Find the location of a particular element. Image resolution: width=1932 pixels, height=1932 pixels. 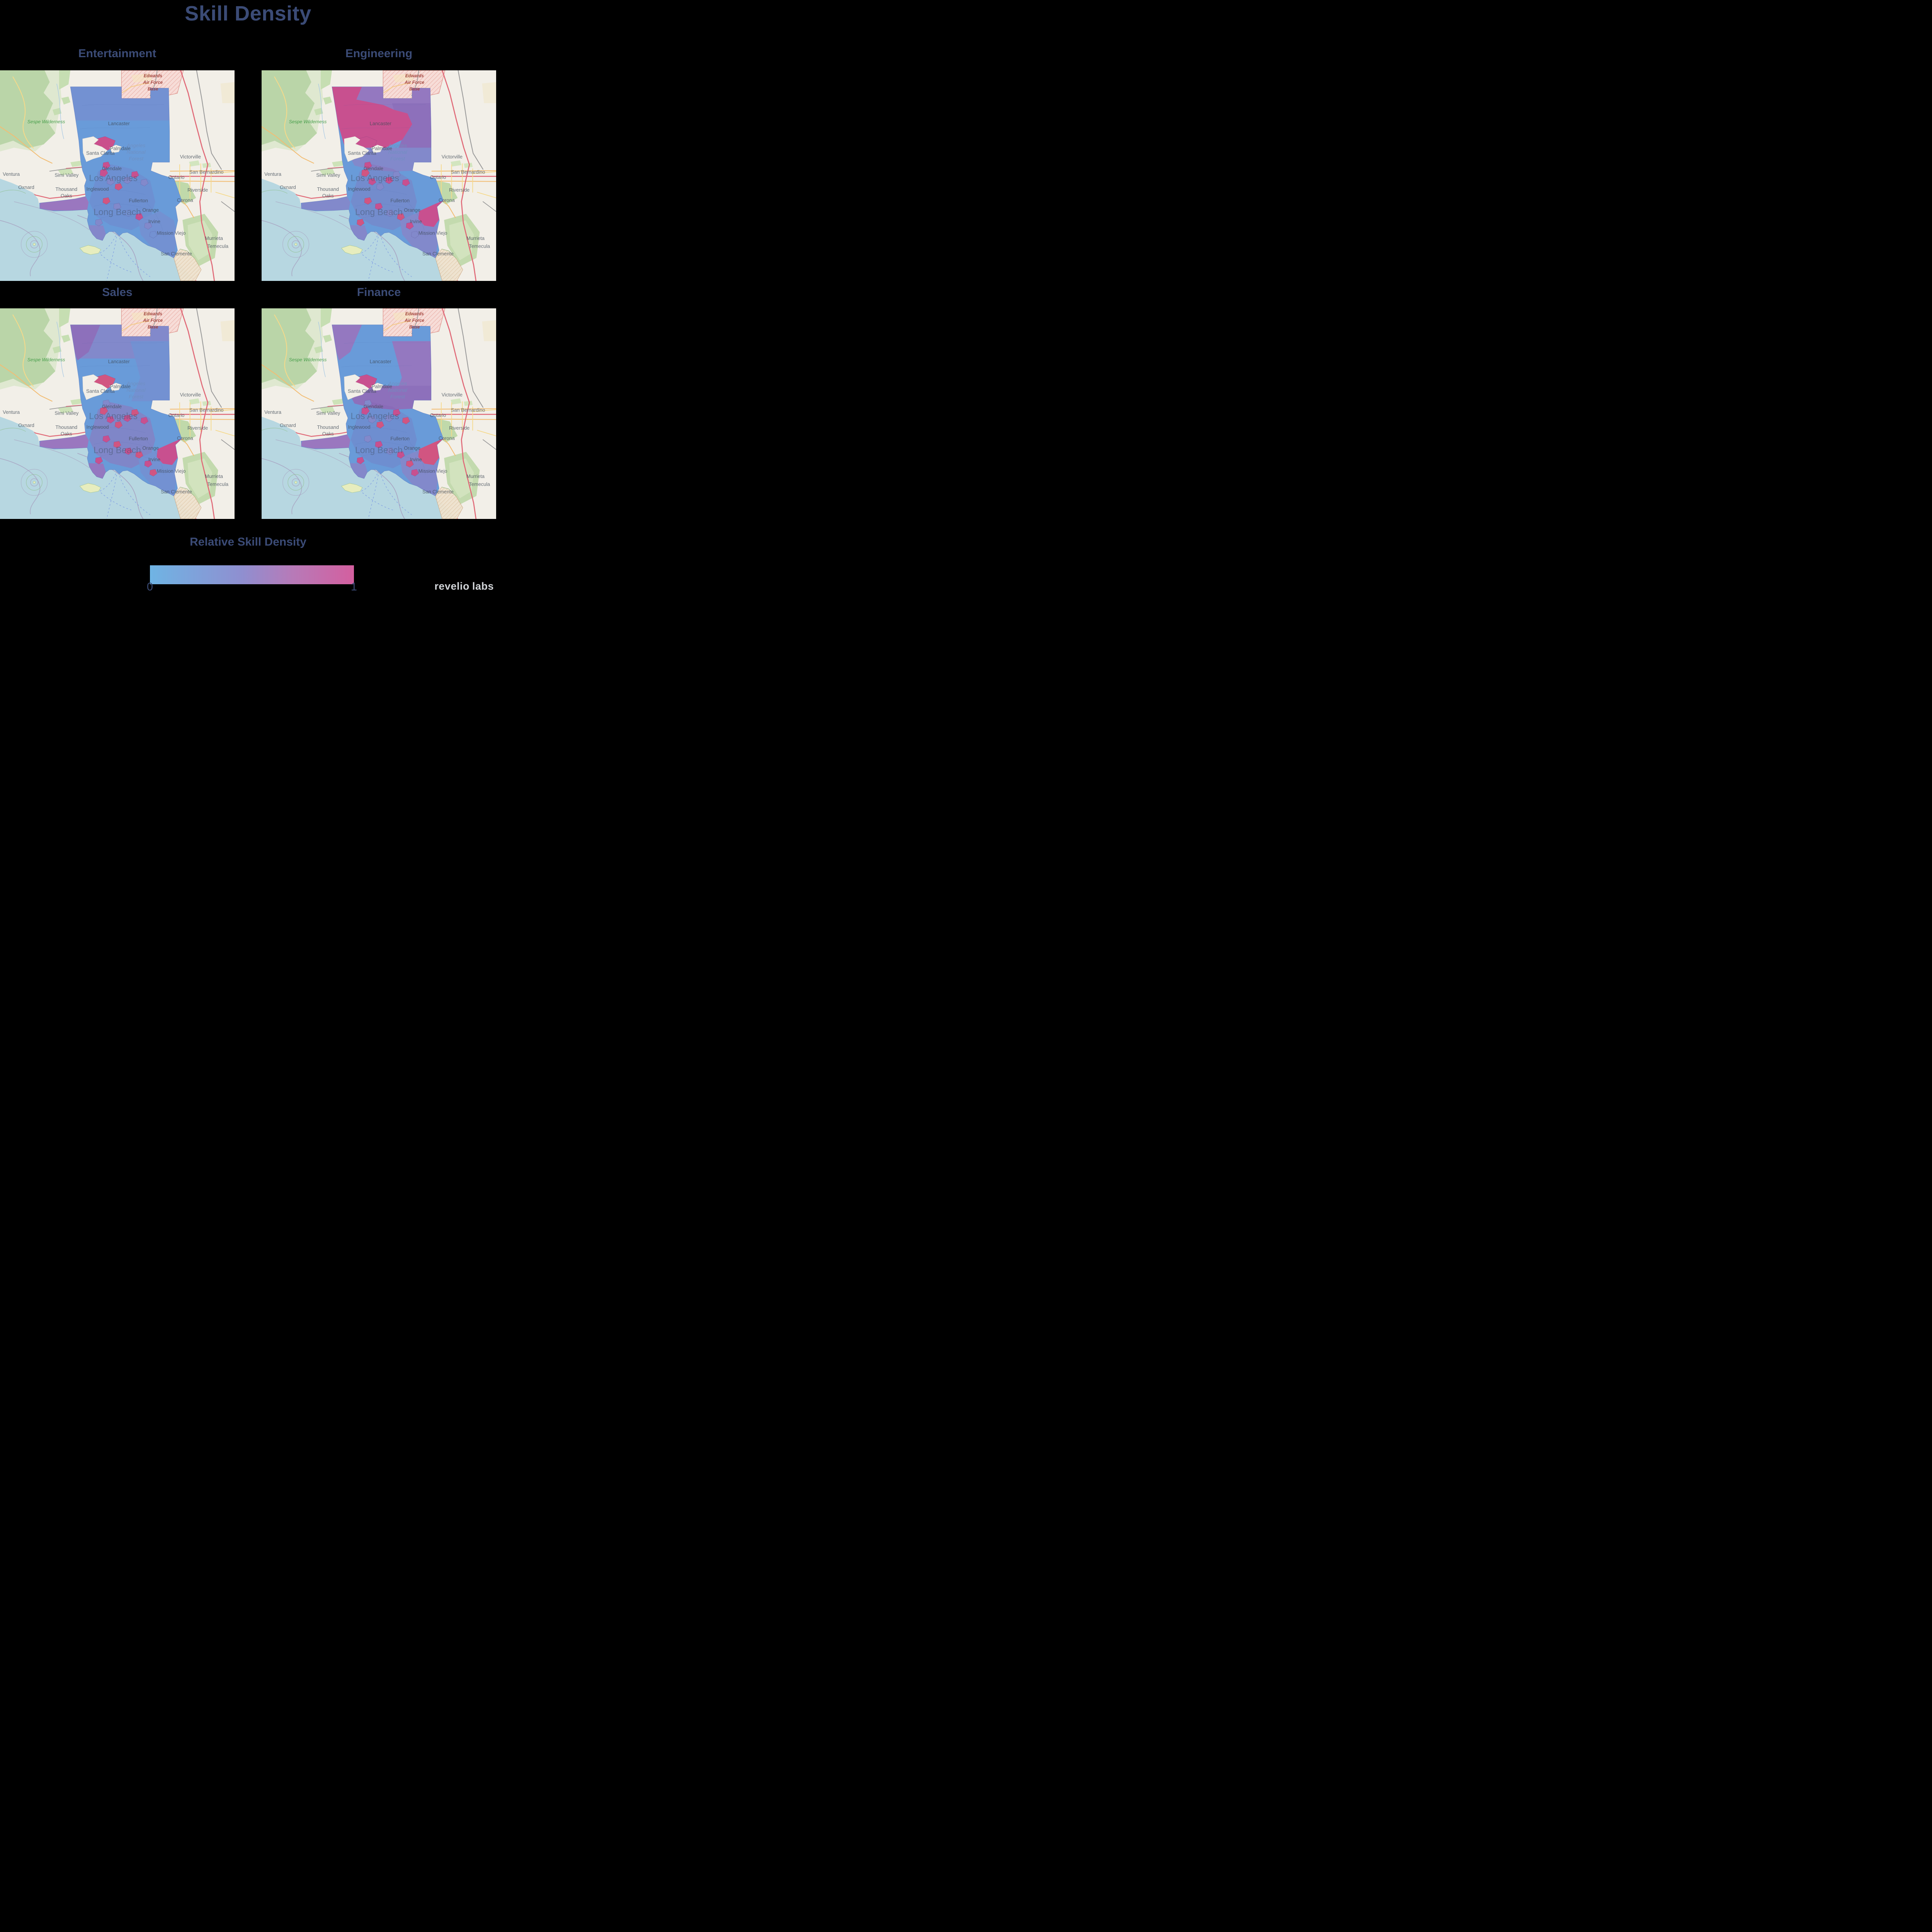

legend-title: Relative Skill Density is located at coordinates (248, 542).